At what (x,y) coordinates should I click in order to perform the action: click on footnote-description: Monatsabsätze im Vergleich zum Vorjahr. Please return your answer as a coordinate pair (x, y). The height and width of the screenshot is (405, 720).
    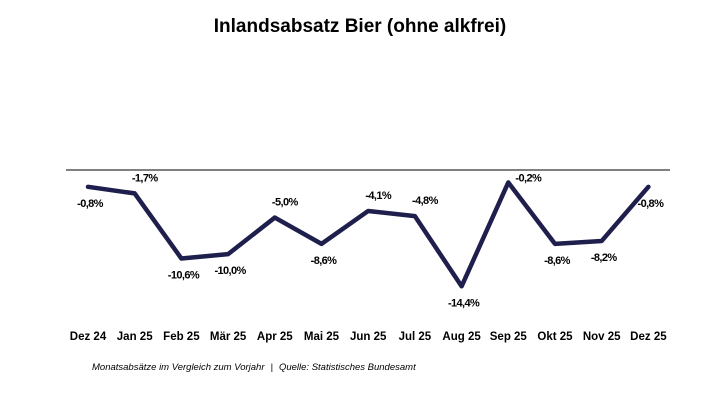
    Looking at the image, I should click on (178, 367).